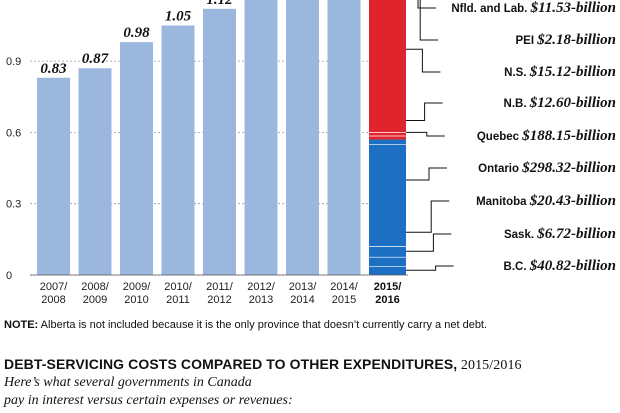  What do you see at coordinates (178, 287) in the screenshot?
I see `x-tick-label: 2010/` at bounding box center [178, 287].